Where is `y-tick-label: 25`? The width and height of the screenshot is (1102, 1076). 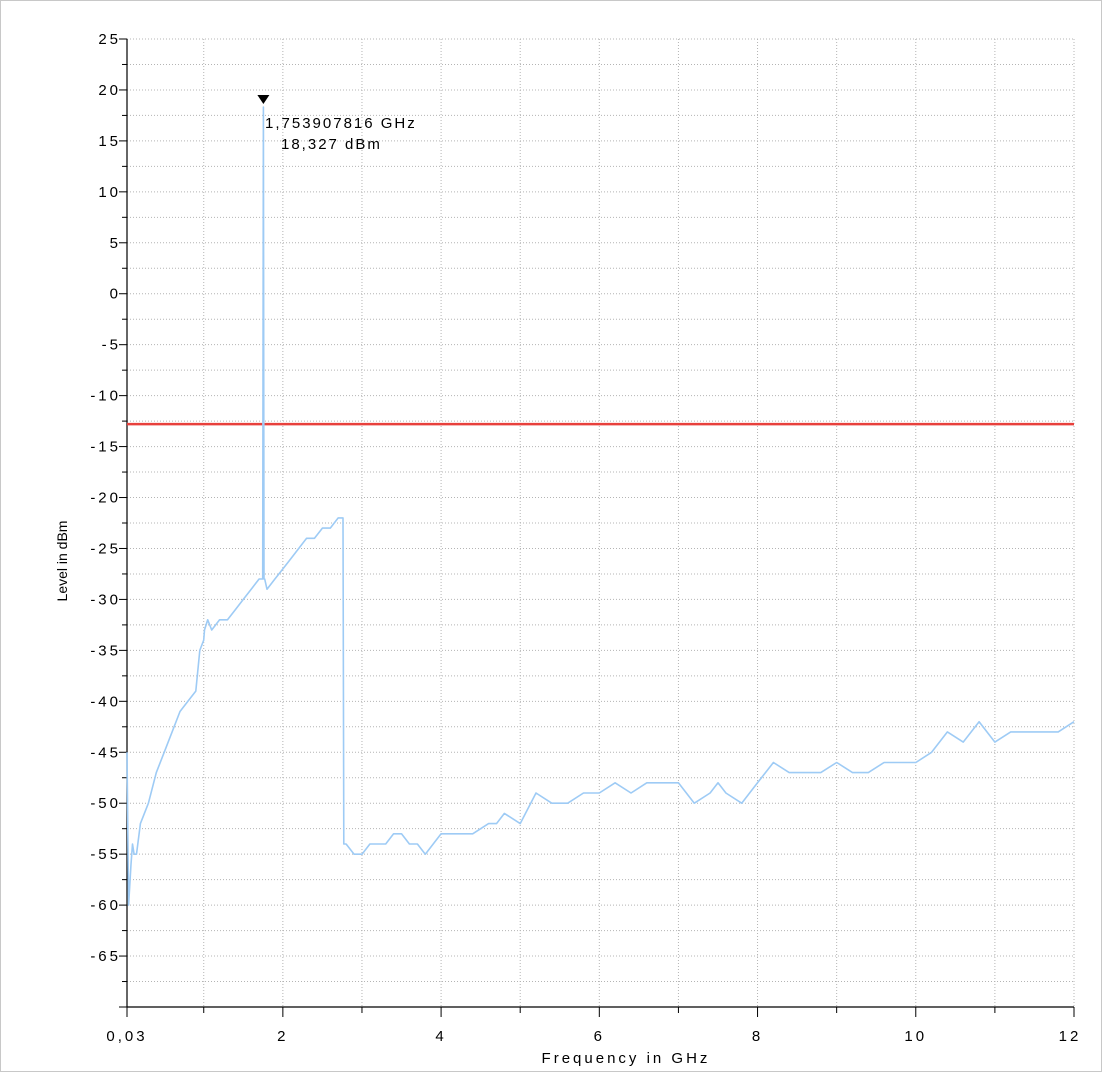 y-tick-label: 25 is located at coordinates (109, 39).